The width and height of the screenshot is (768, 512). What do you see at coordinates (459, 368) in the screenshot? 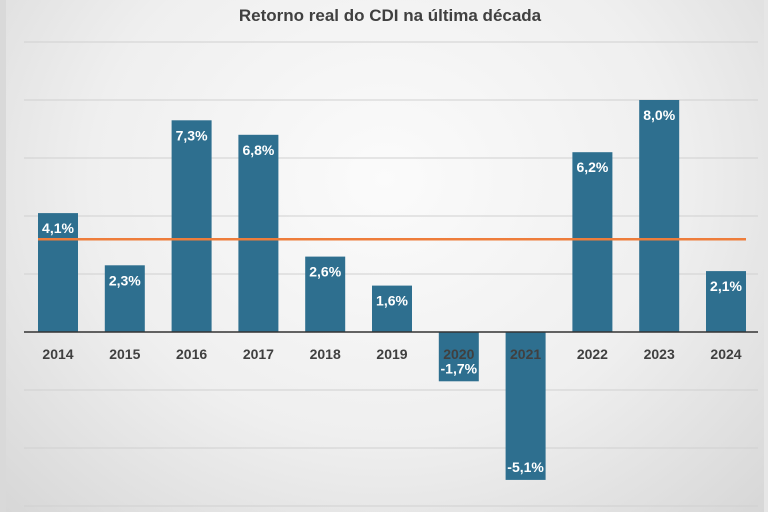
I see `data-label: -1,7%` at bounding box center [459, 368].